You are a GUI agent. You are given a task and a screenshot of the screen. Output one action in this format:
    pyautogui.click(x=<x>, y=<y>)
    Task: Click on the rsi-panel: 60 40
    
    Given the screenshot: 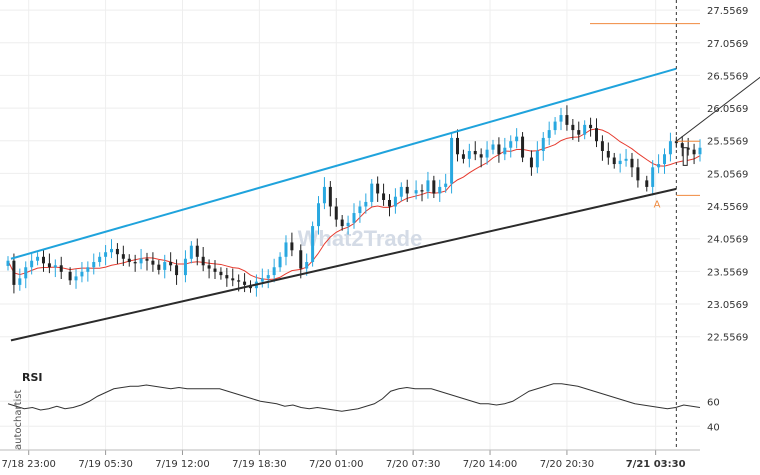 What is the action you would take?
    pyautogui.click(x=360, y=408)
    